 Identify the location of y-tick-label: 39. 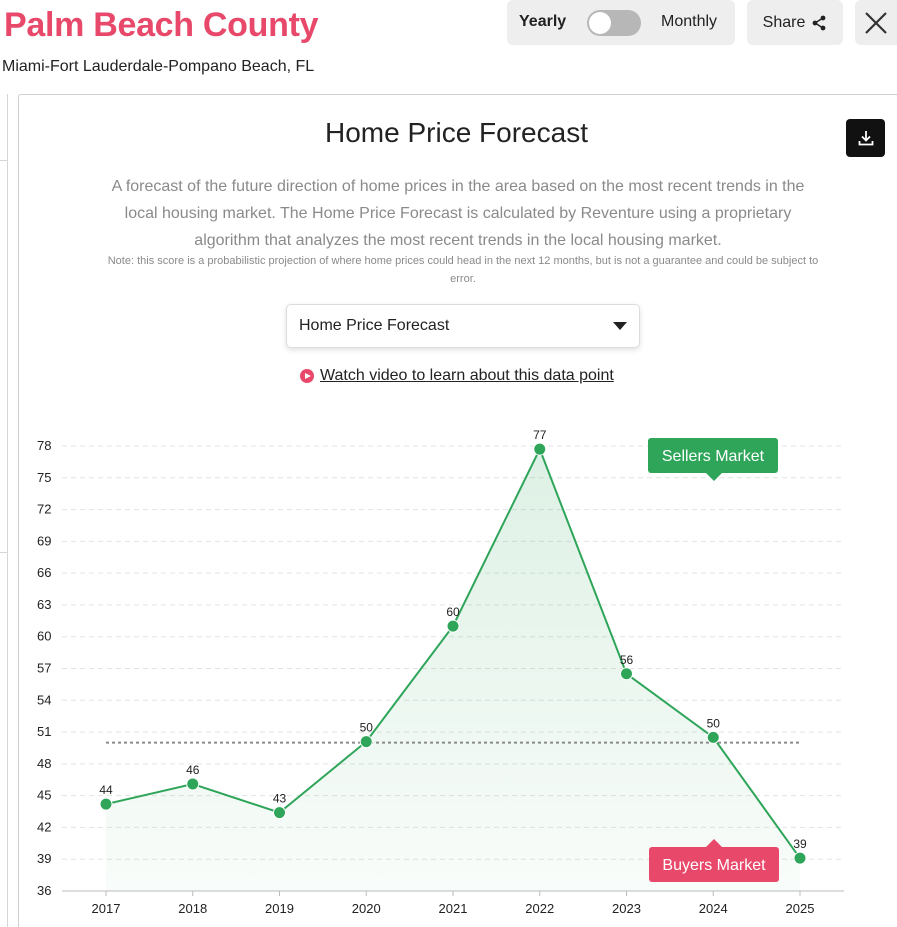
(44, 858).